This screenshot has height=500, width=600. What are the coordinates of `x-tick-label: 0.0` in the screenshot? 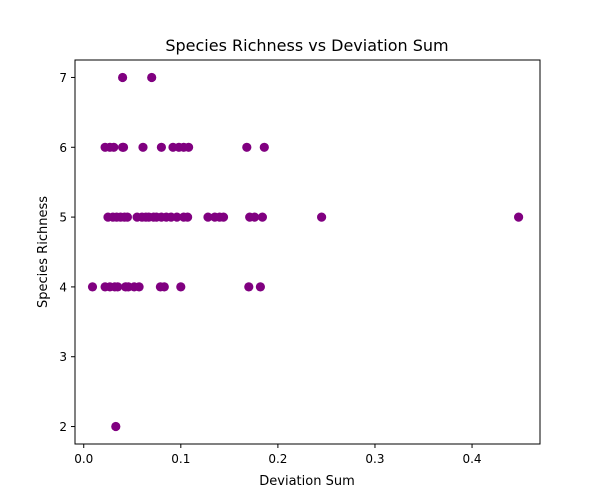 It's located at (83, 459).